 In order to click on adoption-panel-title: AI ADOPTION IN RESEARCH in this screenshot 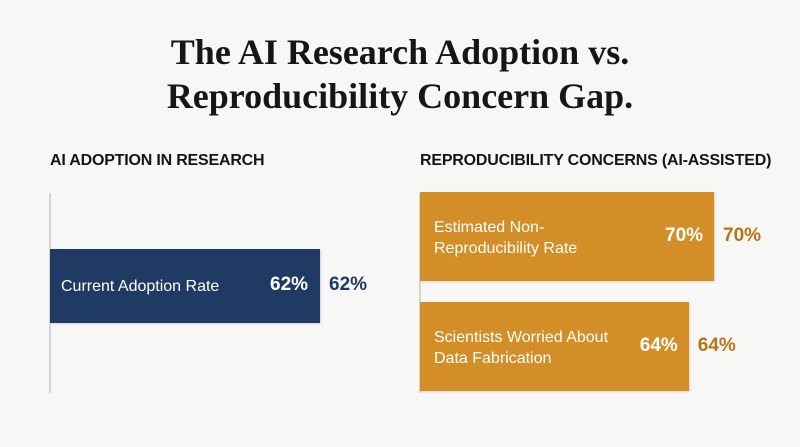, I will do `click(157, 160)`.